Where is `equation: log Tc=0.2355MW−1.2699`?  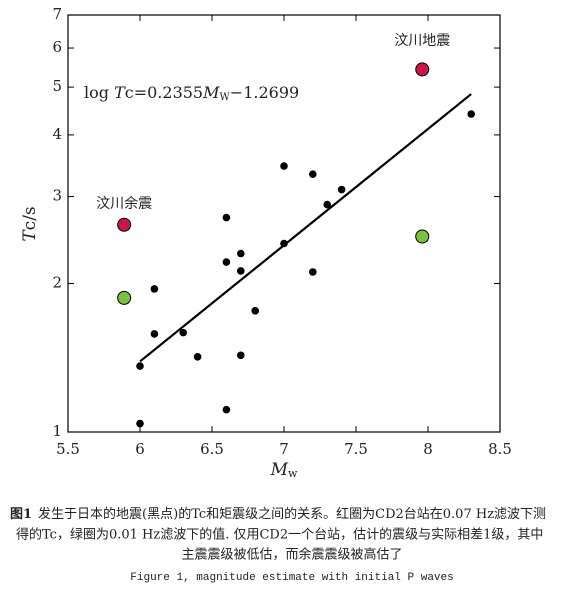 equation: log Tc=0.2355MW−1.2699 is located at coordinates (191, 93).